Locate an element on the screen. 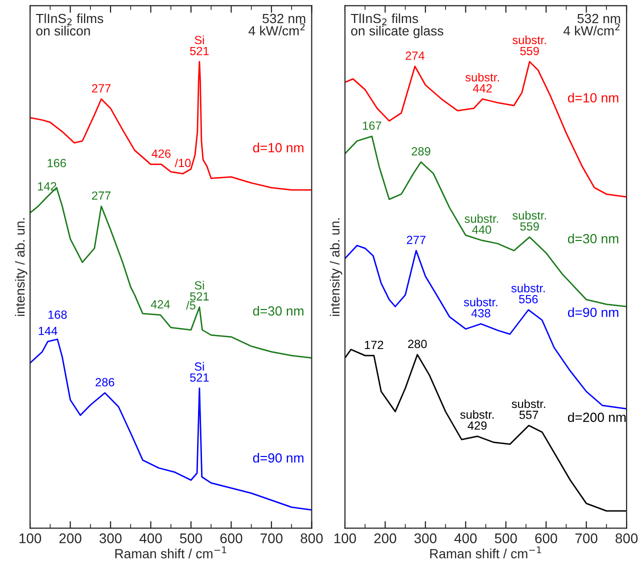 This screenshot has width=640, height=571. annotation: substr. 442 is located at coordinates (482, 82).